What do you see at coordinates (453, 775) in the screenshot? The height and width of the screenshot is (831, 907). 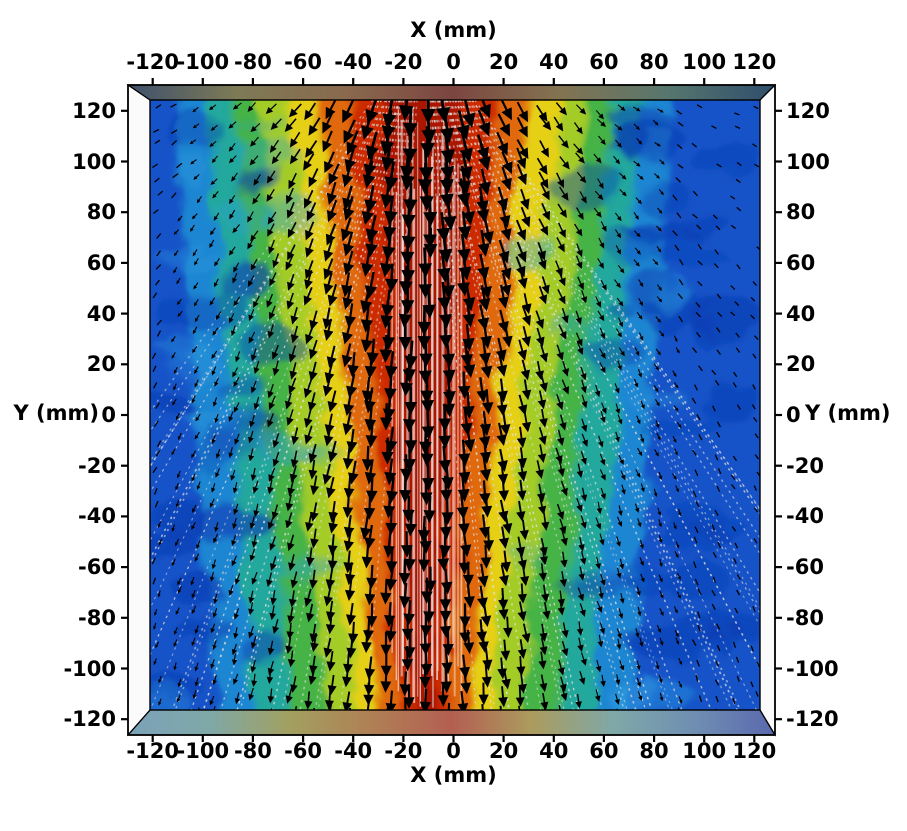 I see `x-axis-title-bottom: X (mm)` at bounding box center [453, 775].